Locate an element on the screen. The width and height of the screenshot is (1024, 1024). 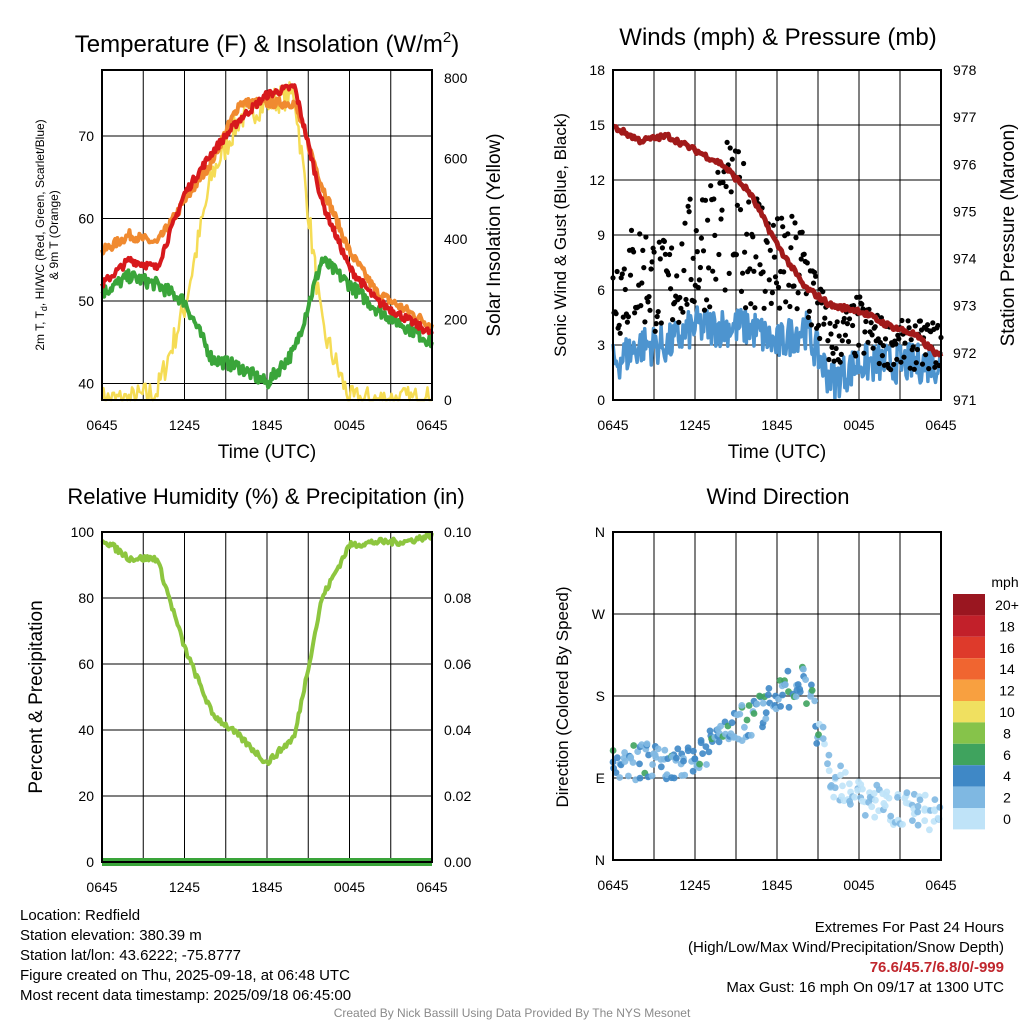
humidity-line is located at coordinates (267, 648).